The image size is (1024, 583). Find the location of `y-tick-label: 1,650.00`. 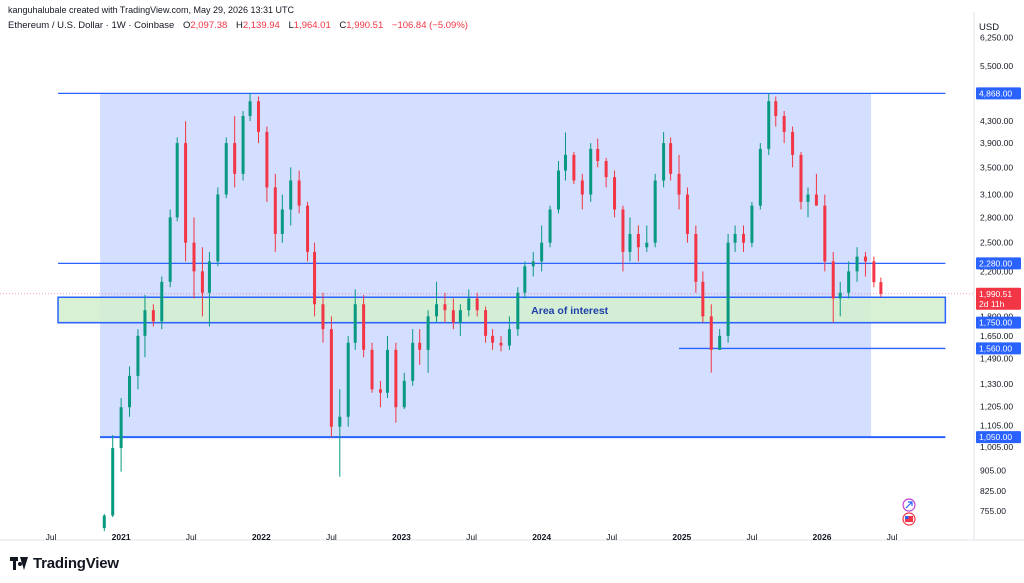

y-tick-label: 1,650.00 is located at coordinates (996, 336).